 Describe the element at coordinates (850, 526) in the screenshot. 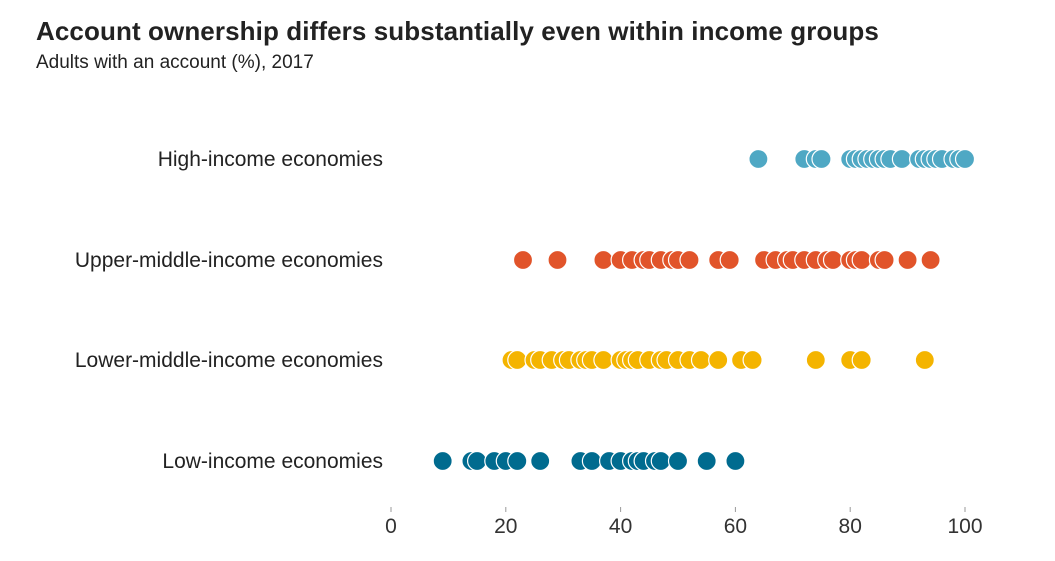

I see `x-tick-label: 80` at that location.